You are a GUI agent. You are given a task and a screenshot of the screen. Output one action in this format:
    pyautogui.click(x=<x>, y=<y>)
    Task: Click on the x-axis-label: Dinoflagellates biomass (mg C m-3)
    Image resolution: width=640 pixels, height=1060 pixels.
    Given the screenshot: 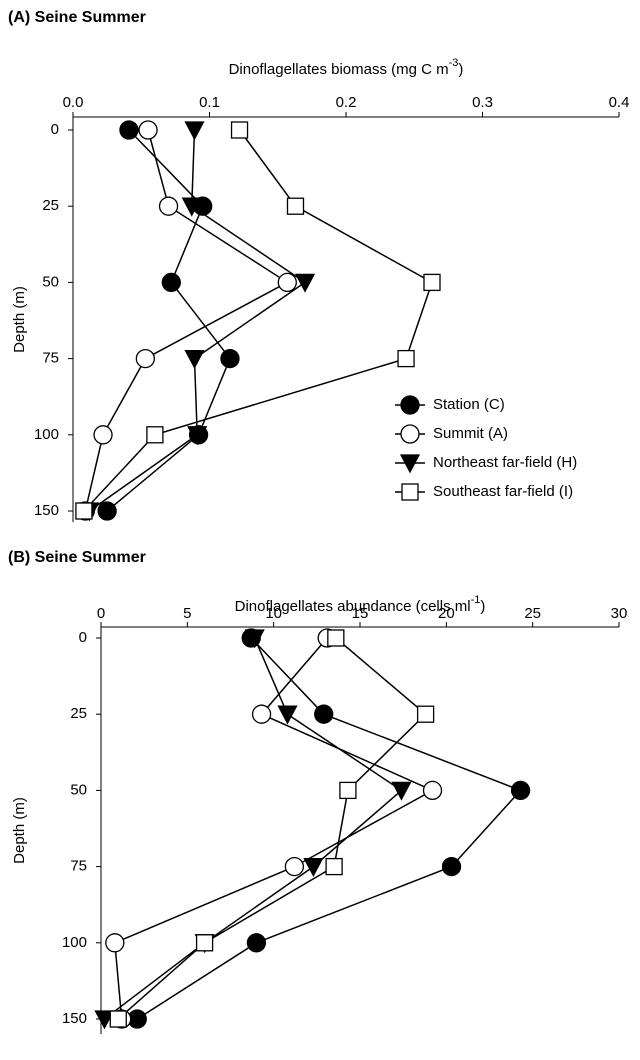 What is the action you would take?
    pyautogui.click(x=346, y=67)
    